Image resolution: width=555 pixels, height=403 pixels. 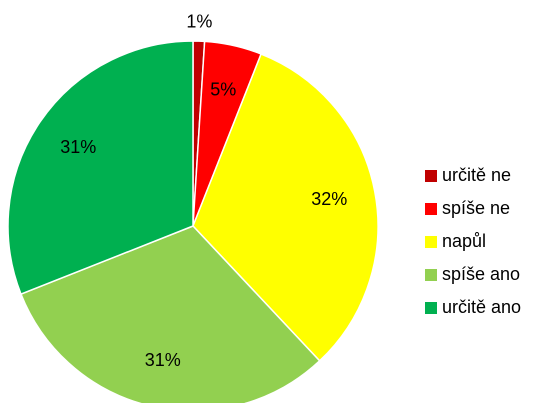 What do you see at coordinates (199, 21) in the screenshot?
I see `data-label: 1%` at bounding box center [199, 21].